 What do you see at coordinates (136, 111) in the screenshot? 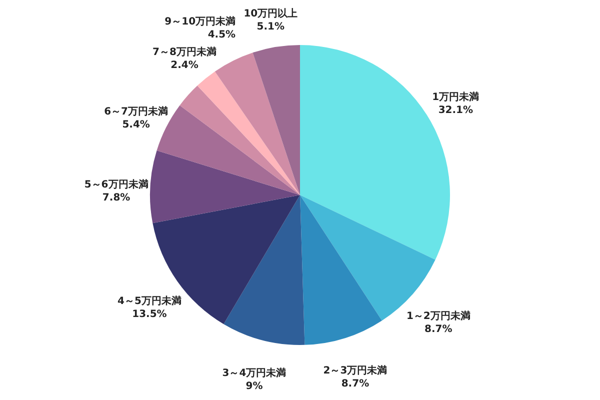
I see `slice-label: 6～7万円未満` at bounding box center [136, 111].